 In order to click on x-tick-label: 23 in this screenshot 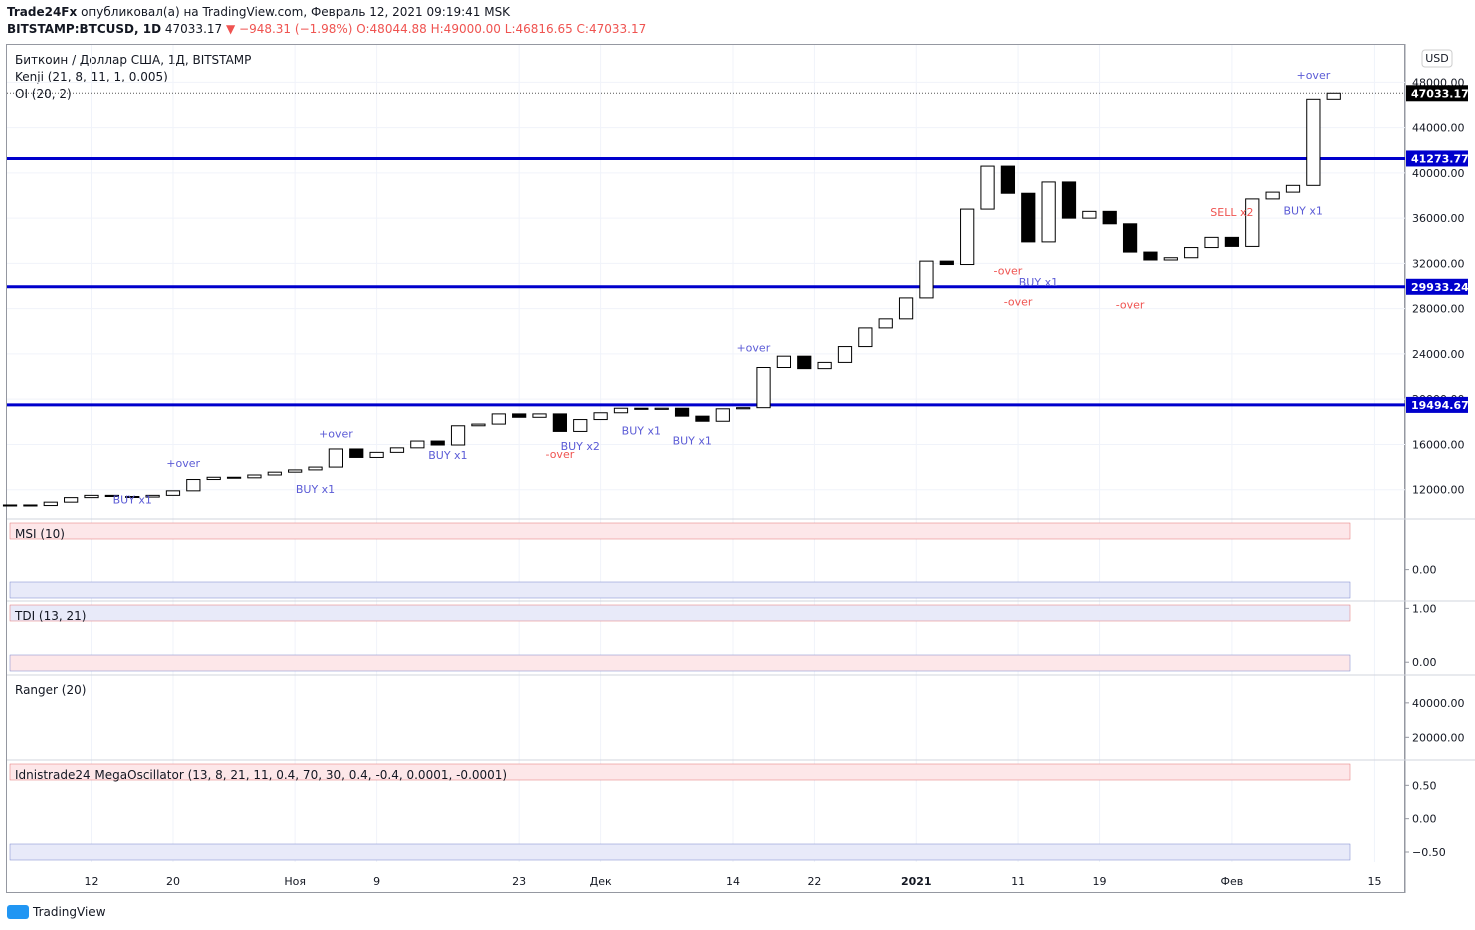, I will do `click(519, 881)`.